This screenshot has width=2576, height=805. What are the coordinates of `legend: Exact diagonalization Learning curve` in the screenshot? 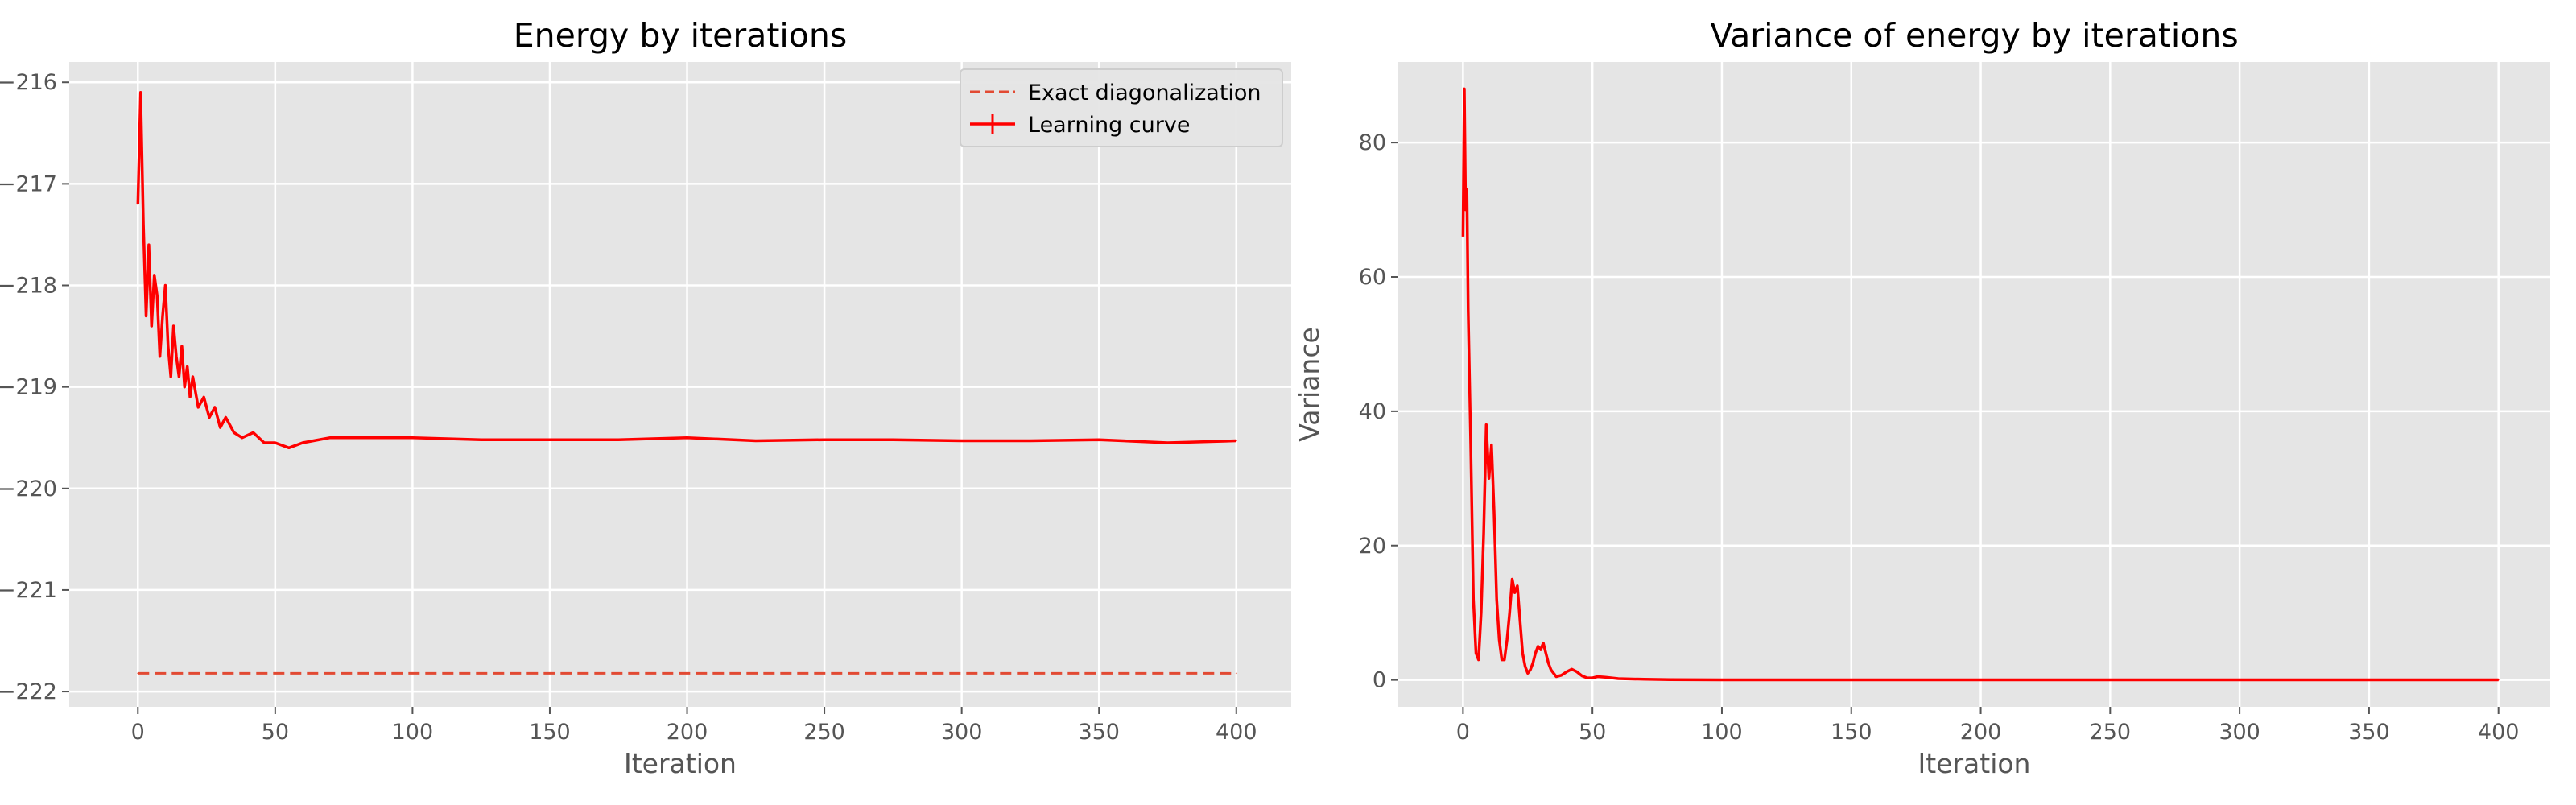 It's located at (1121, 107).